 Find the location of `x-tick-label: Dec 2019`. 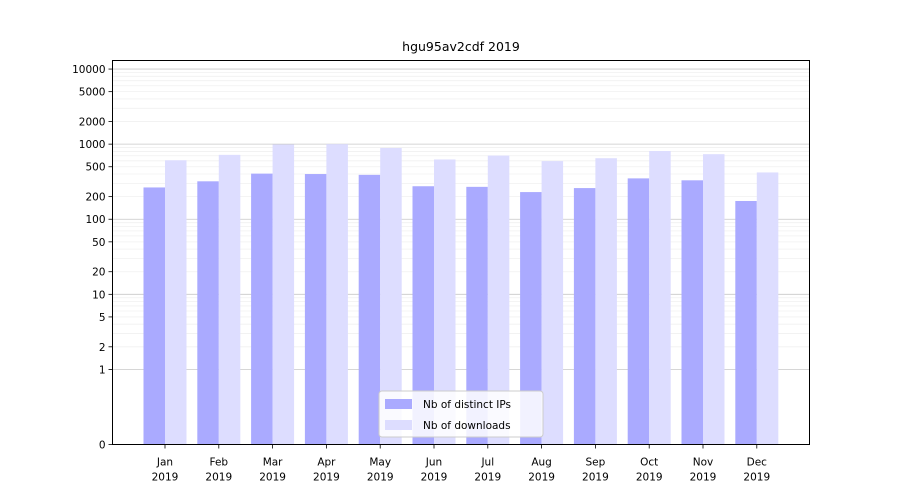

x-tick-label: Dec 2019 is located at coordinates (756, 470).